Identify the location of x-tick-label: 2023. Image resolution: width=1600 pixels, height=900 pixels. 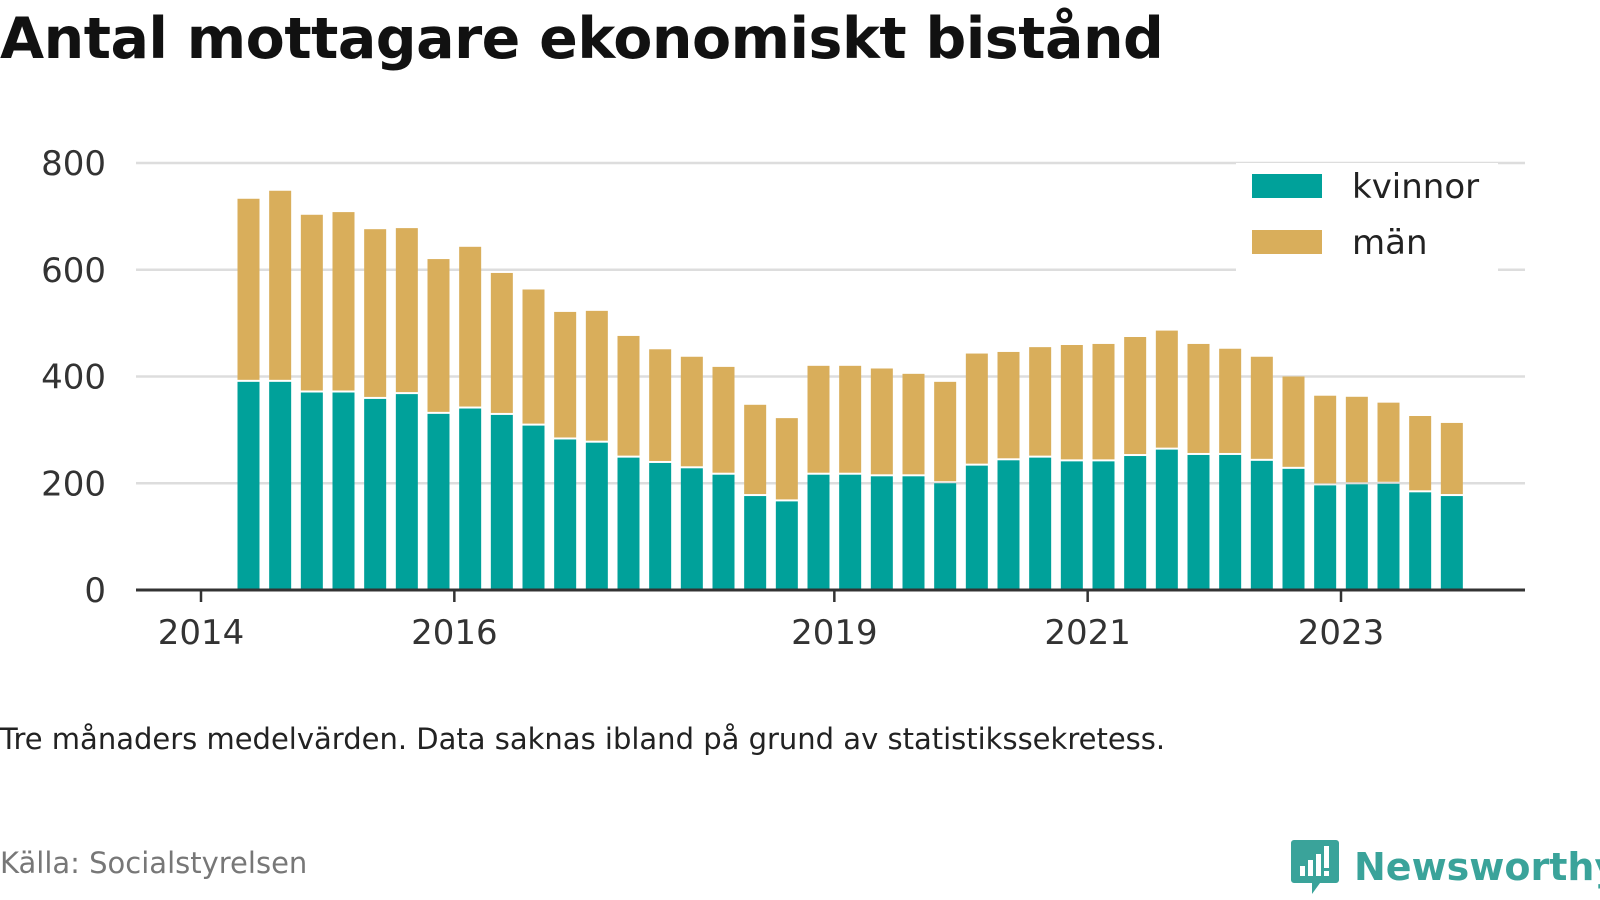
(1341, 633).